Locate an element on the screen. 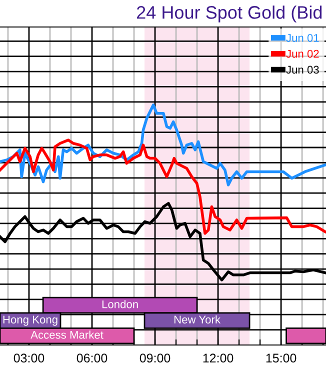 This screenshot has height=365, width=326. x-tick-label: 15:00 is located at coordinates (281, 358).